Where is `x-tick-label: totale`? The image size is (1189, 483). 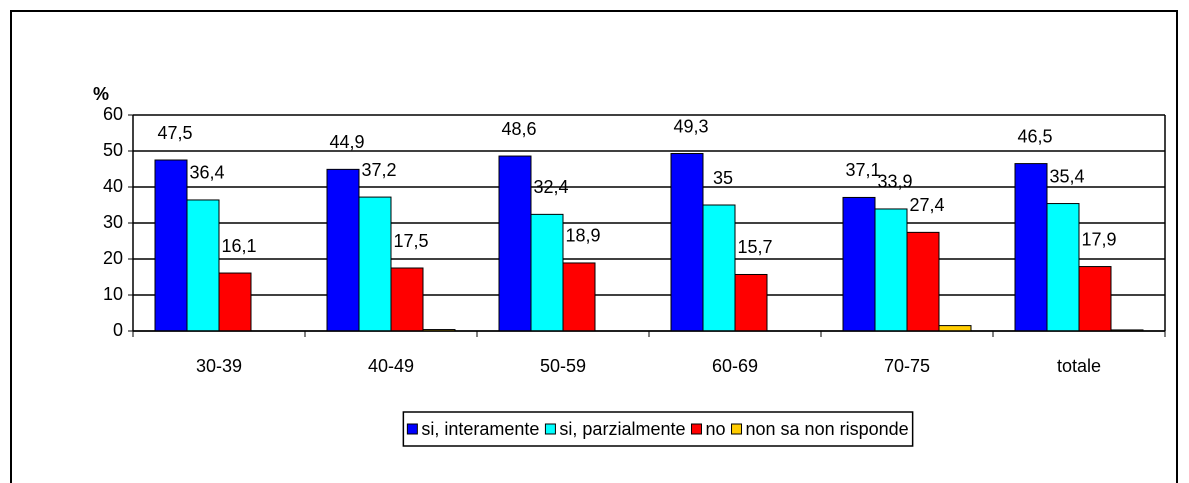
x-tick-label: totale is located at coordinates (1079, 366).